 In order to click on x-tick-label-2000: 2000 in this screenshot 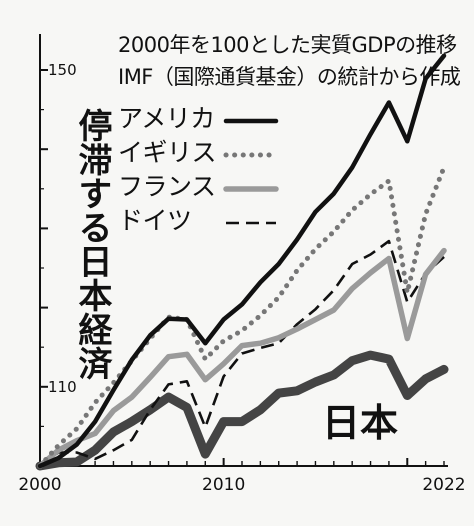, I will do `click(39, 485)`.